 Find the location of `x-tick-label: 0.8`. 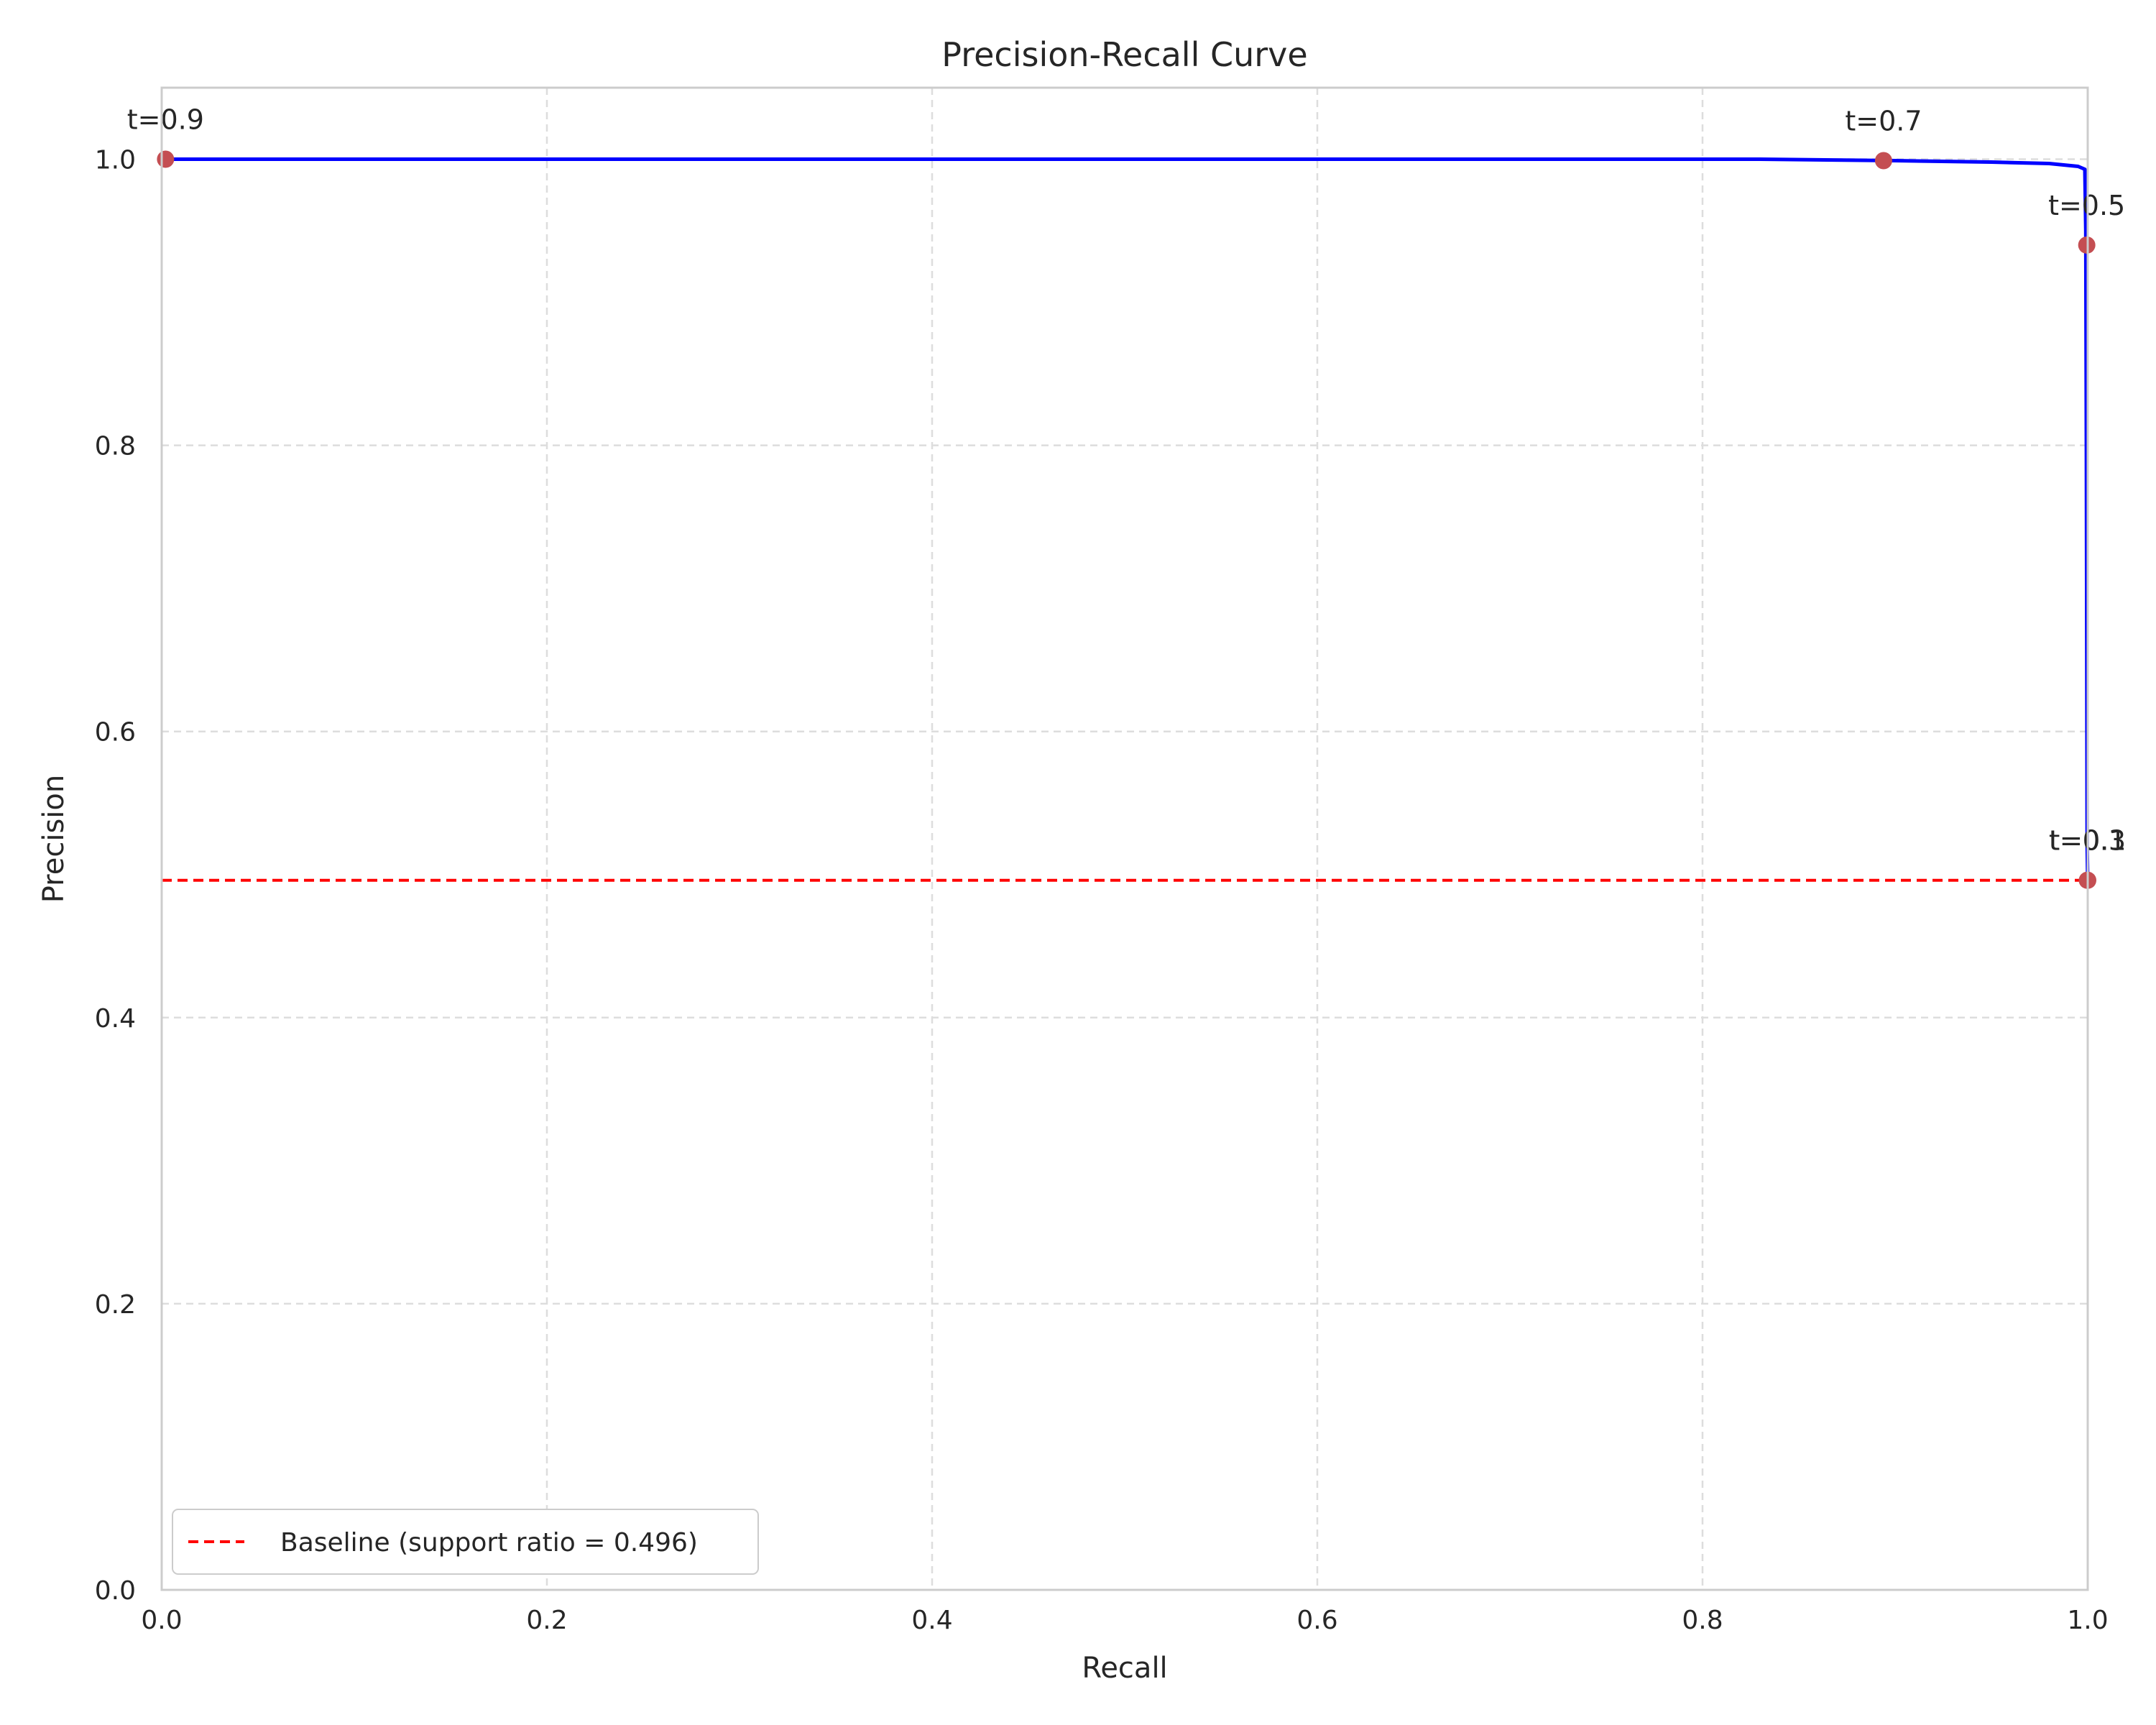

x-tick-label: 0.8 is located at coordinates (1703, 1620).